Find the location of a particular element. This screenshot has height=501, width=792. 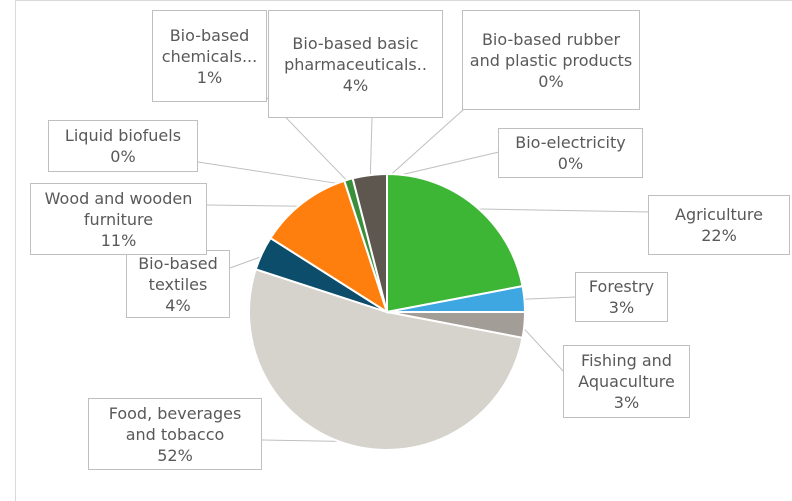

data-label: Bio-based chemicals... 1% is located at coordinates (209, 56).